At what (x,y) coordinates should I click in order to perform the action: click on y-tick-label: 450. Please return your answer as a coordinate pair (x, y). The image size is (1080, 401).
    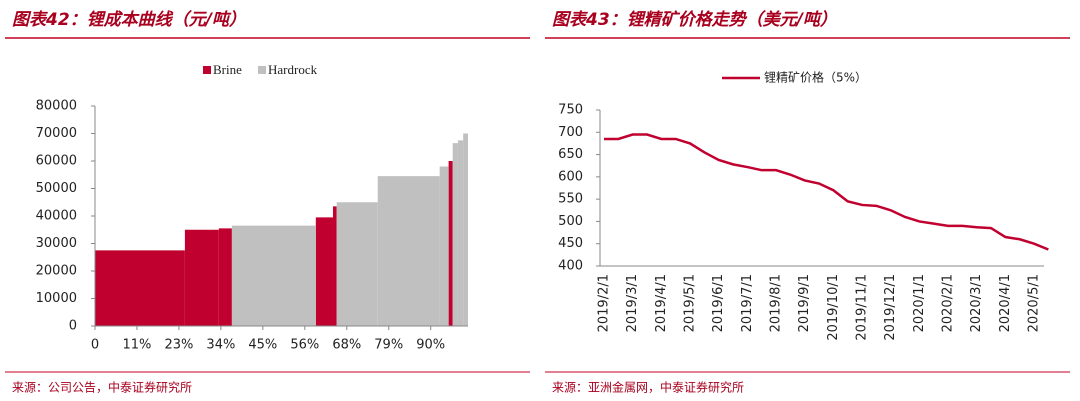
    Looking at the image, I should click on (570, 243).